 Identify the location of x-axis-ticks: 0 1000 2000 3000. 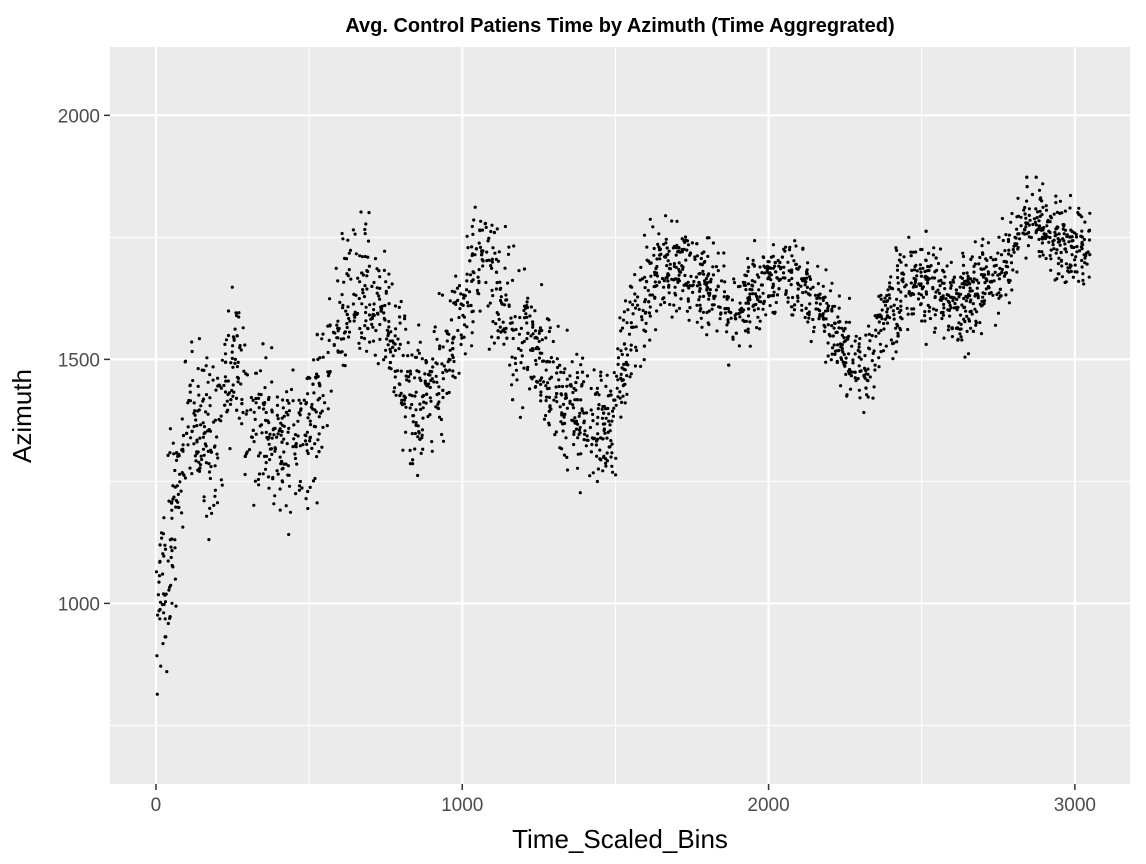
(623, 800).